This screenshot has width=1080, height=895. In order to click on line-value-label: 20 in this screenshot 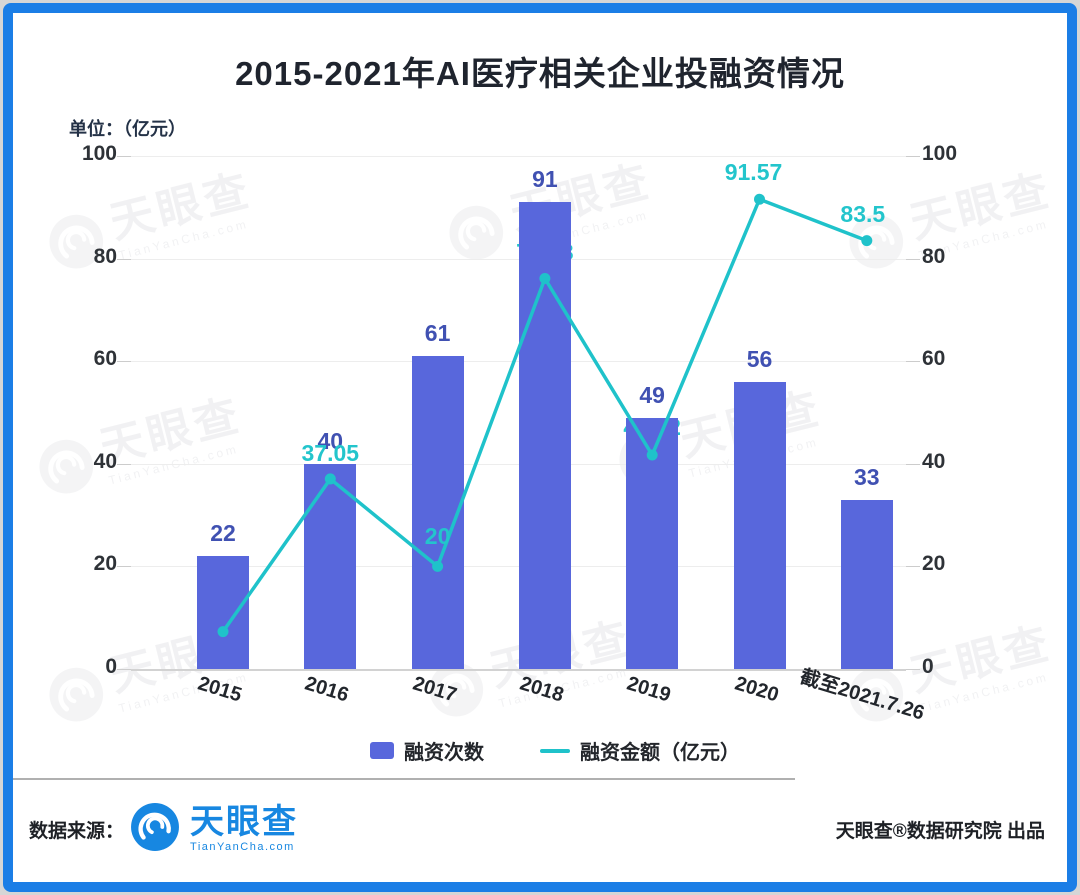, I will do `click(437, 536)`.